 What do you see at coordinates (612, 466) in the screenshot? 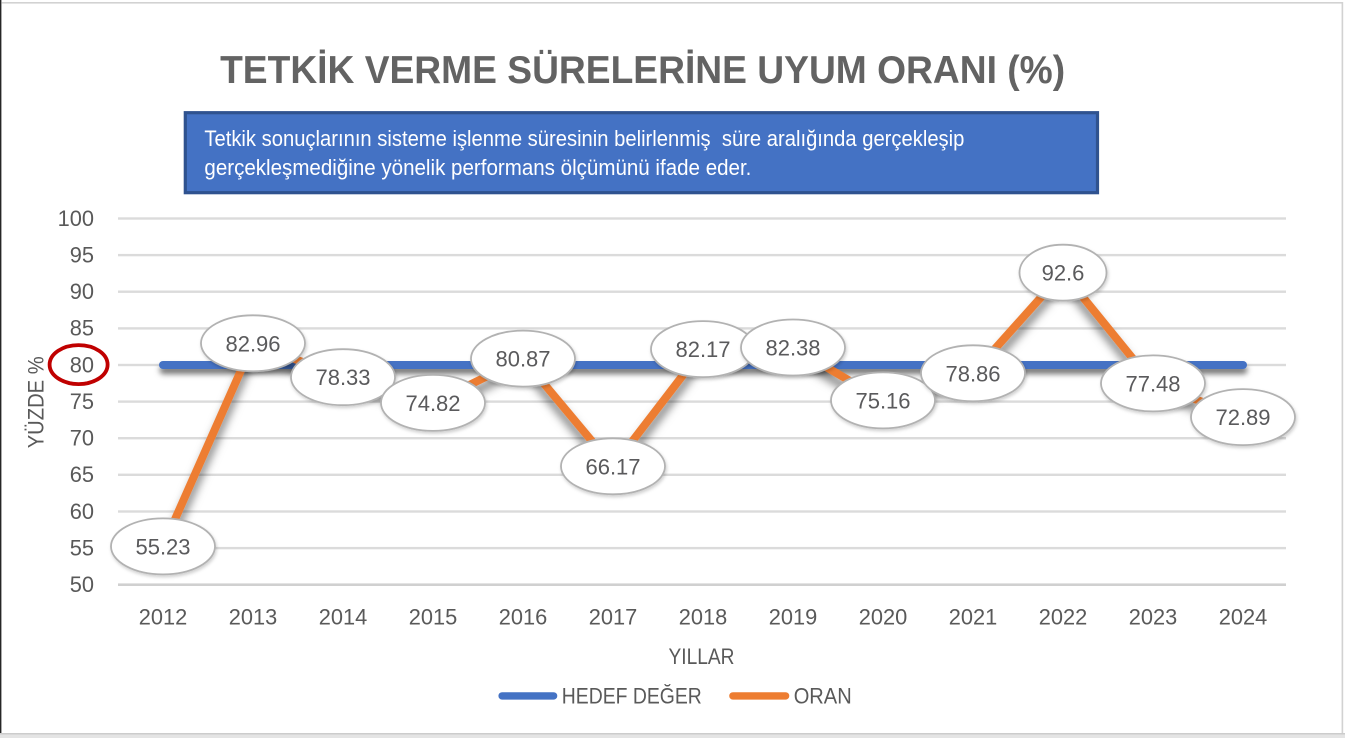
I see `svg-text: 66.17` at bounding box center [612, 466].